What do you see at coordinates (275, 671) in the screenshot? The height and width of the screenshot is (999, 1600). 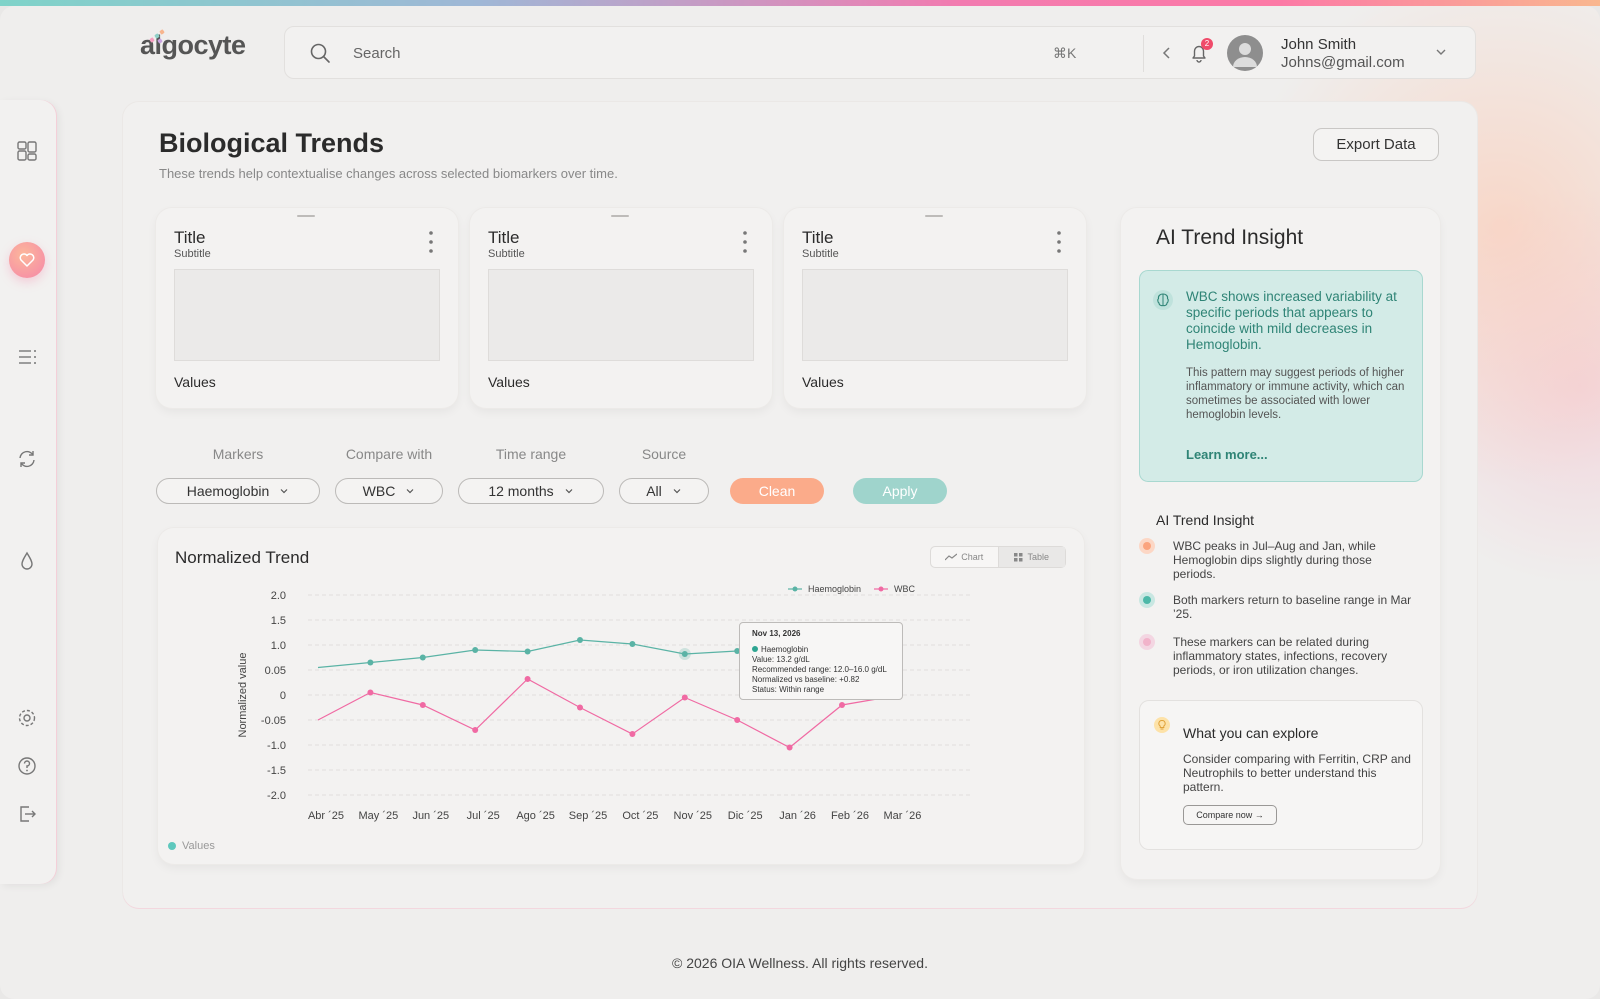 I see `y-tick-label: 0.05` at bounding box center [275, 671].